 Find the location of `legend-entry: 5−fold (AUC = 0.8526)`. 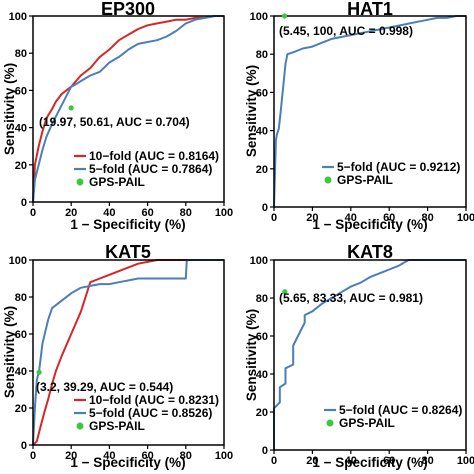

legend-entry: 5−fold (AUC = 0.8526) is located at coordinates (150, 413).